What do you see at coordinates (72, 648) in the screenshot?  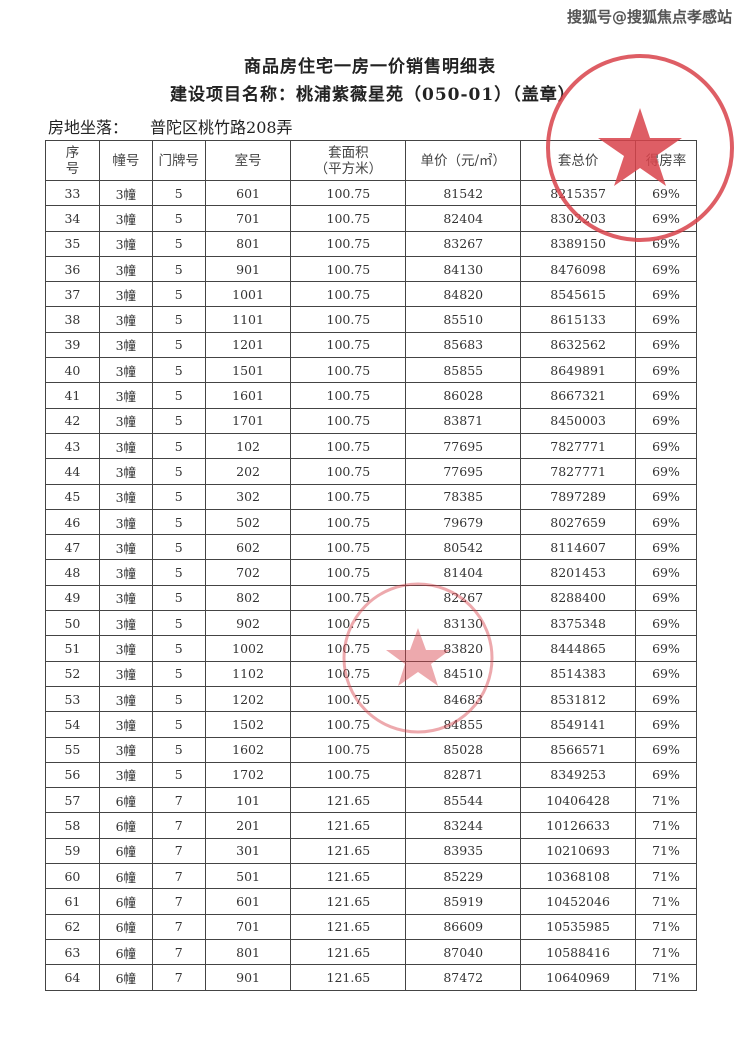 I see `table-cell: 51` at bounding box center [72, 648].